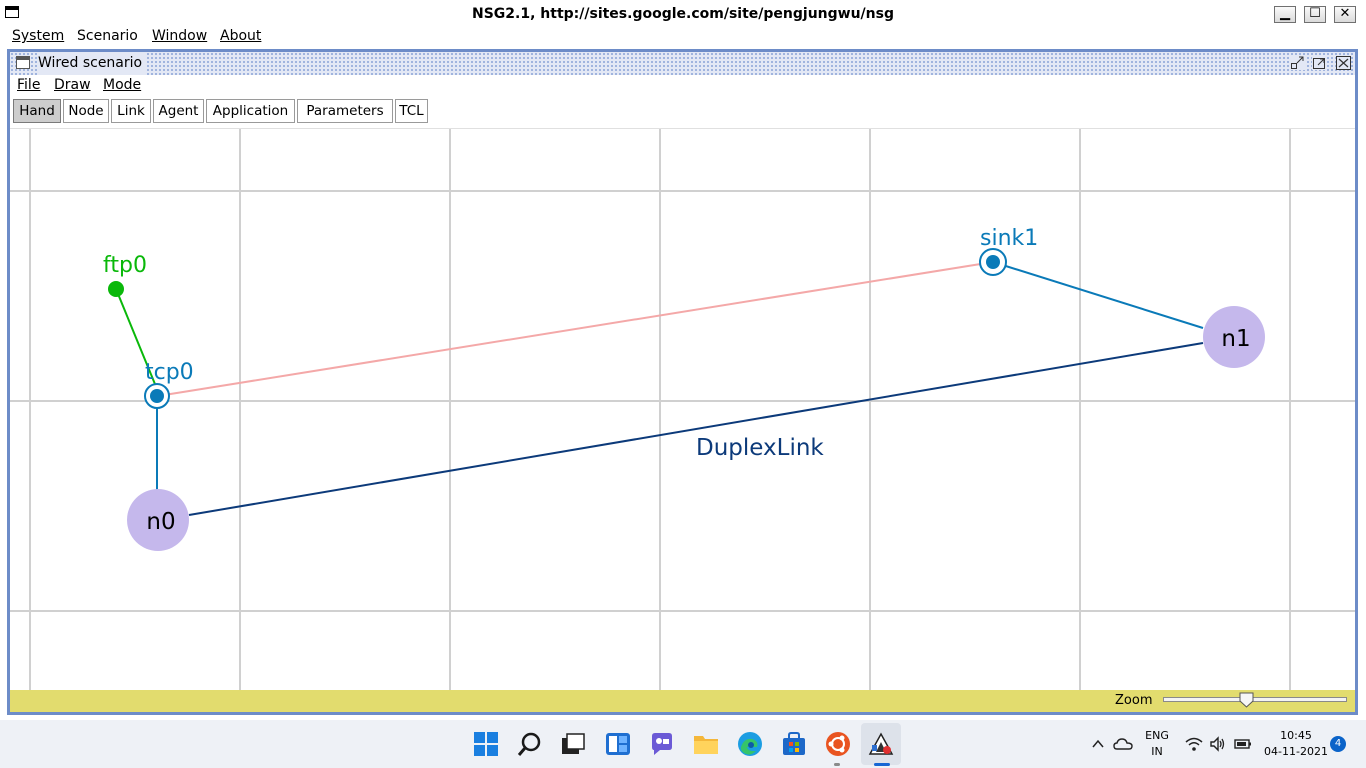  What do you see at coordinates (157, 396) in the screenshot?
I see `agent-tcp0-dot` at bounding box center [157, 396].